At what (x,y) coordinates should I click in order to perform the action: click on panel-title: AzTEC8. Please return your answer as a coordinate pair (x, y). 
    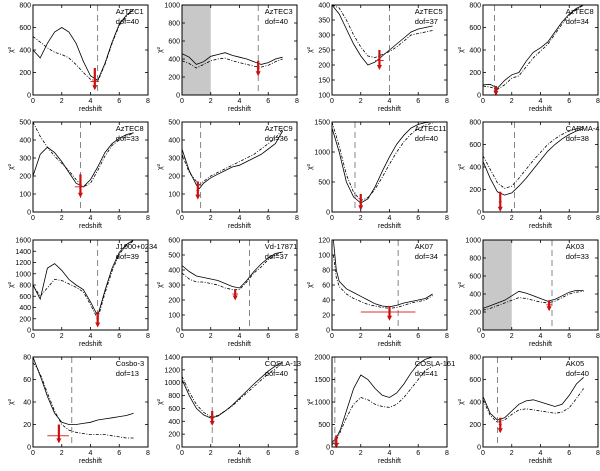
    Looking at the image, I should click on (130, 128).